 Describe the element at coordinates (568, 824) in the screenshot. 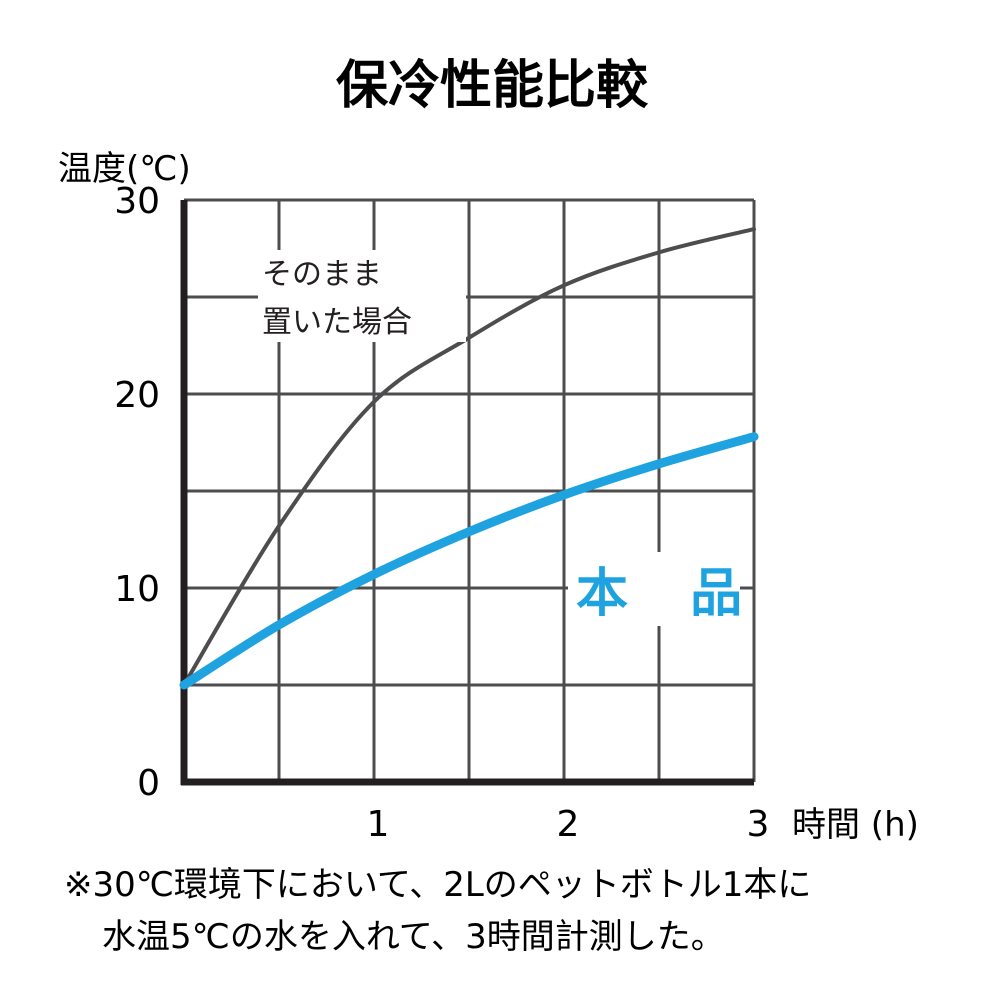

I see `x-tick-label: 2` at that location.